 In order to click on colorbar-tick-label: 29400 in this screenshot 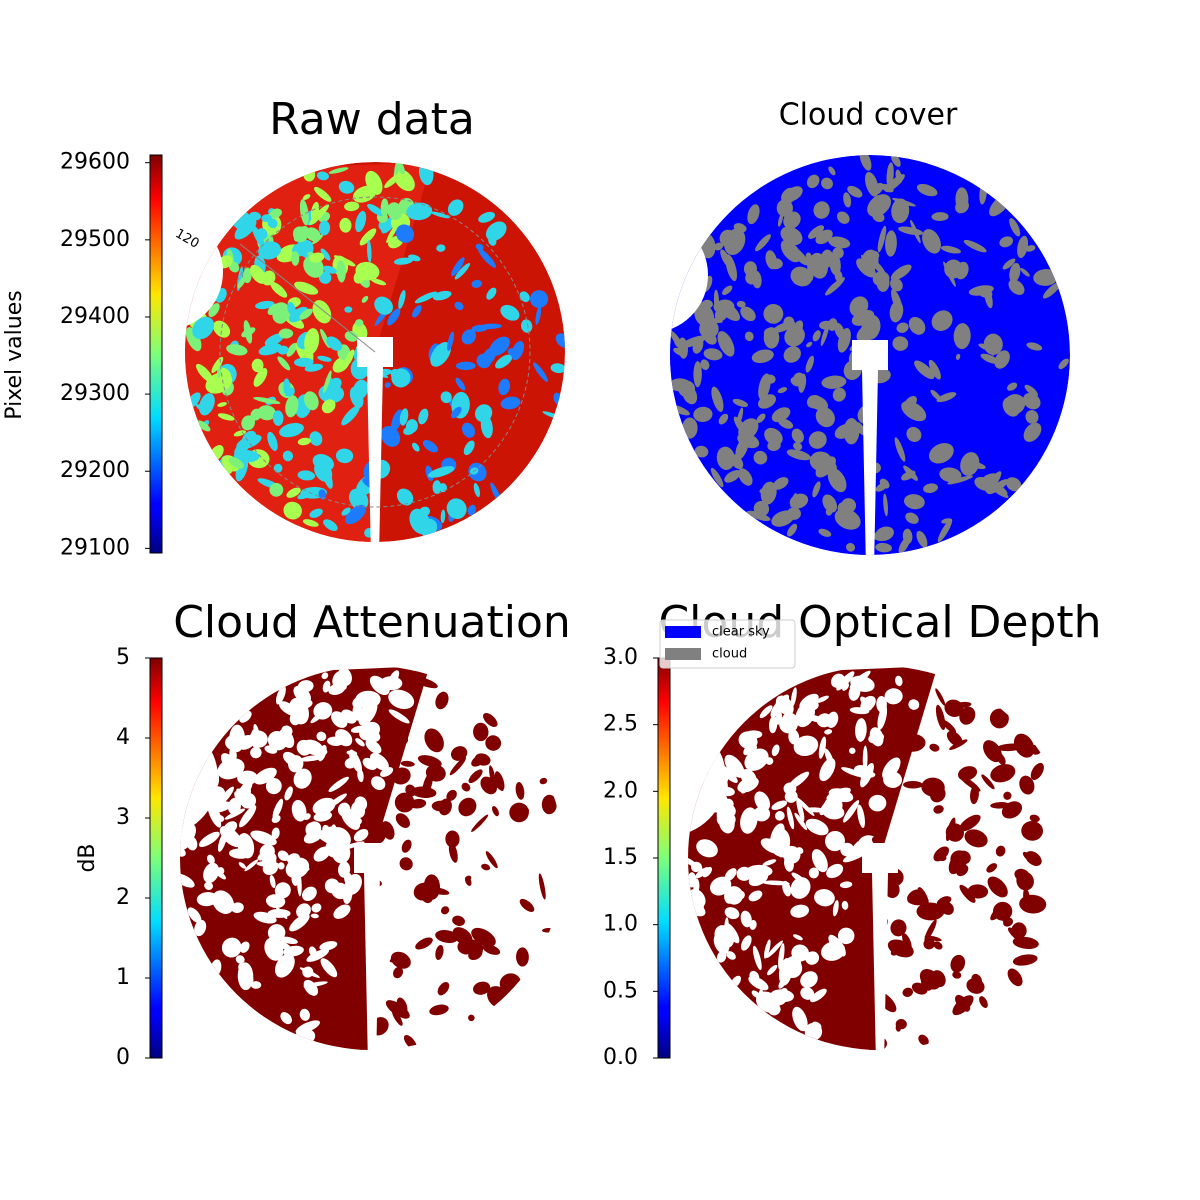, I will do `click(95, 316)`.